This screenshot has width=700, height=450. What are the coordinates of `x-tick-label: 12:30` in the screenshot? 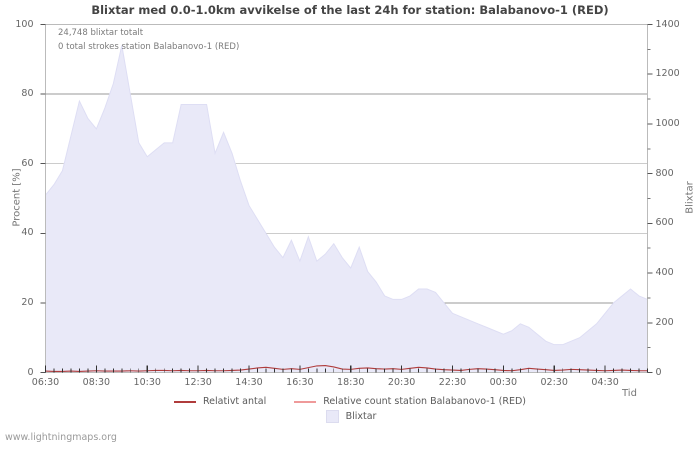 It's located at (198, 382).